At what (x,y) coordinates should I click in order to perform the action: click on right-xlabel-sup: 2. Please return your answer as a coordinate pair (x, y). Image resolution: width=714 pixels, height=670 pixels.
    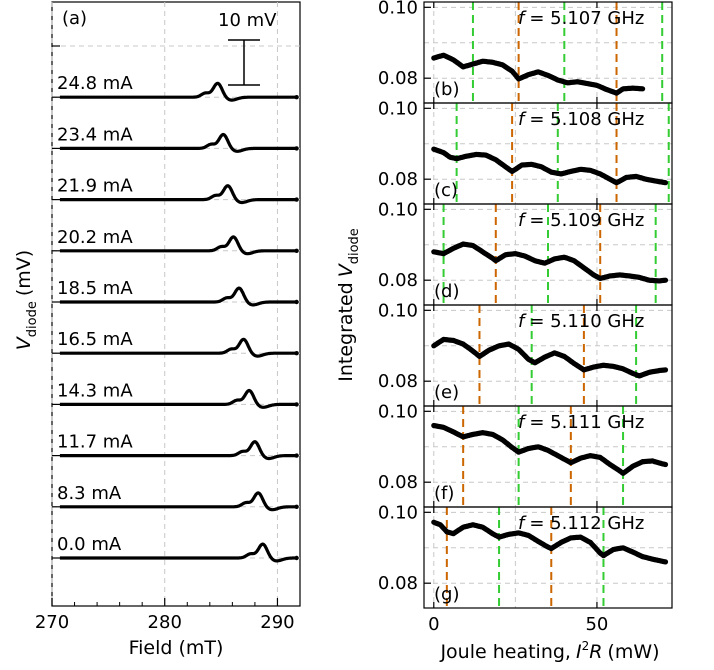
    Looking at the image, I should click on (586, 646).